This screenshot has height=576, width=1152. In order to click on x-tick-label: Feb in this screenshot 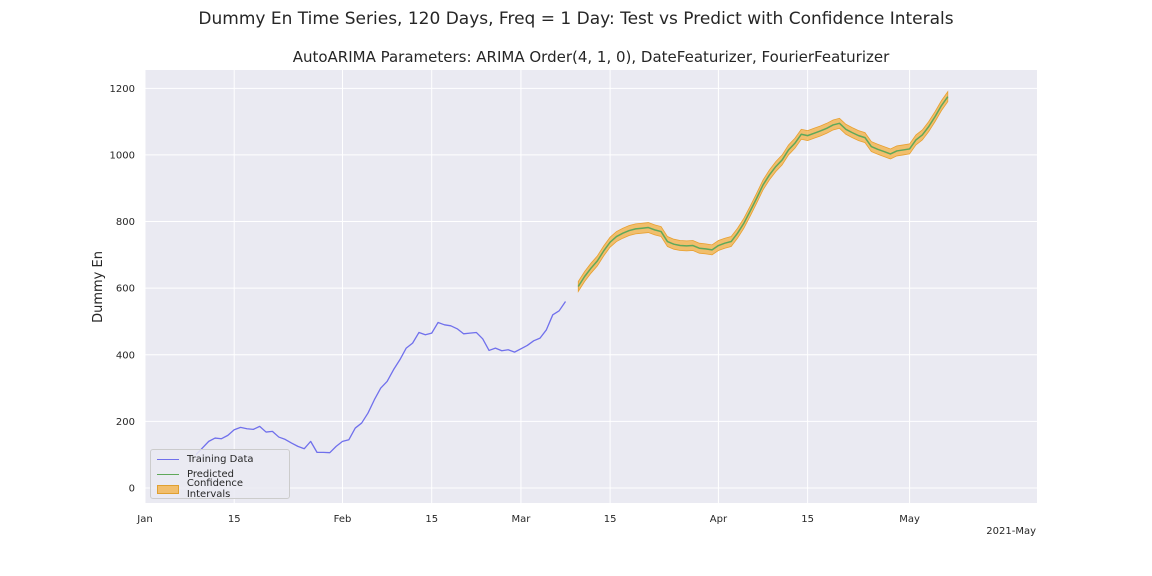, I will do `click(343, 519)`.